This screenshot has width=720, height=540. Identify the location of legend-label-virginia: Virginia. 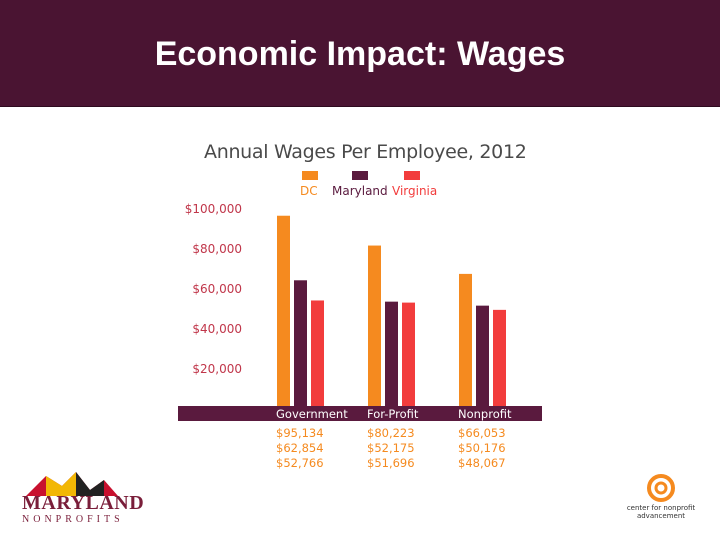
(415, 191).